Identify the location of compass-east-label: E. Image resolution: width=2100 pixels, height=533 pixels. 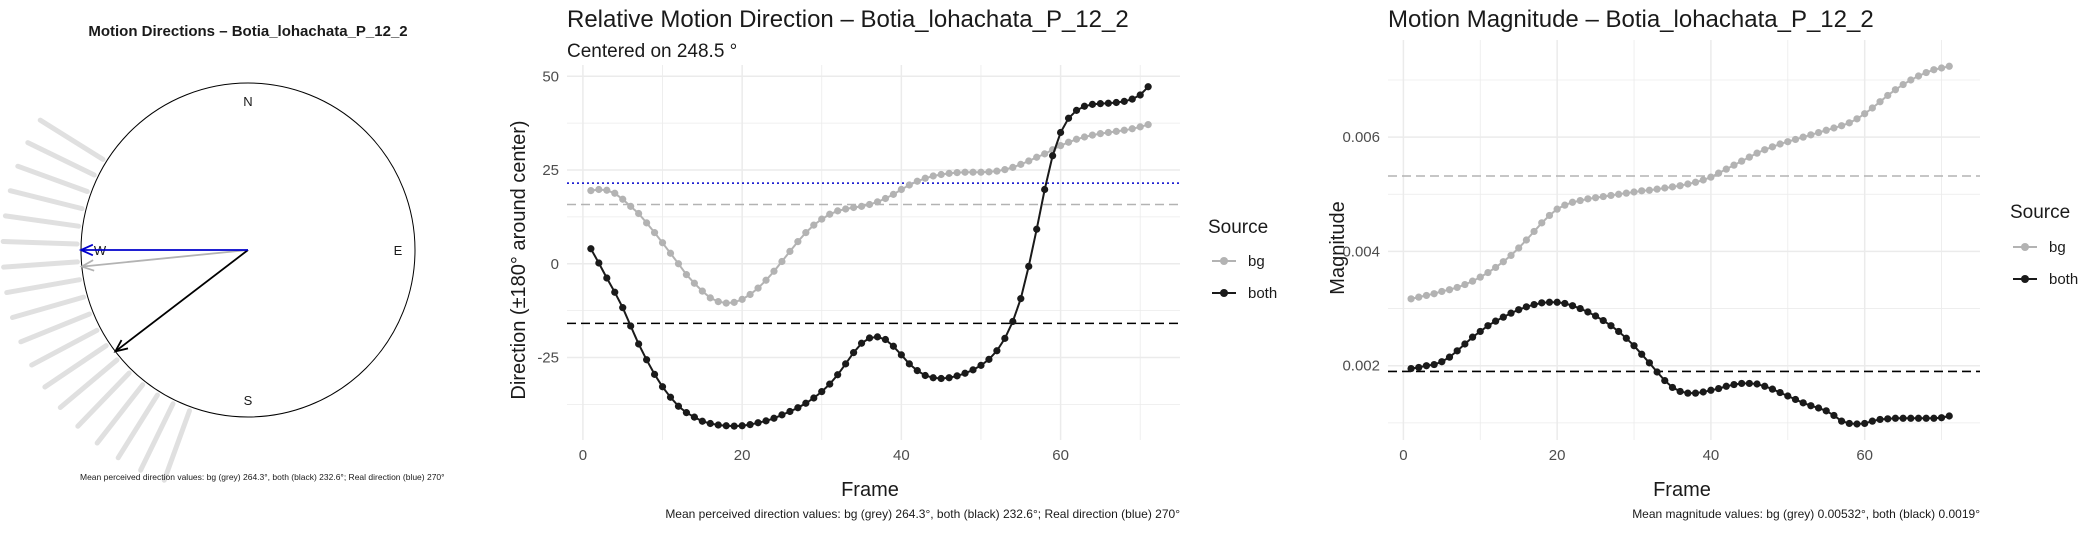
(398, 250).